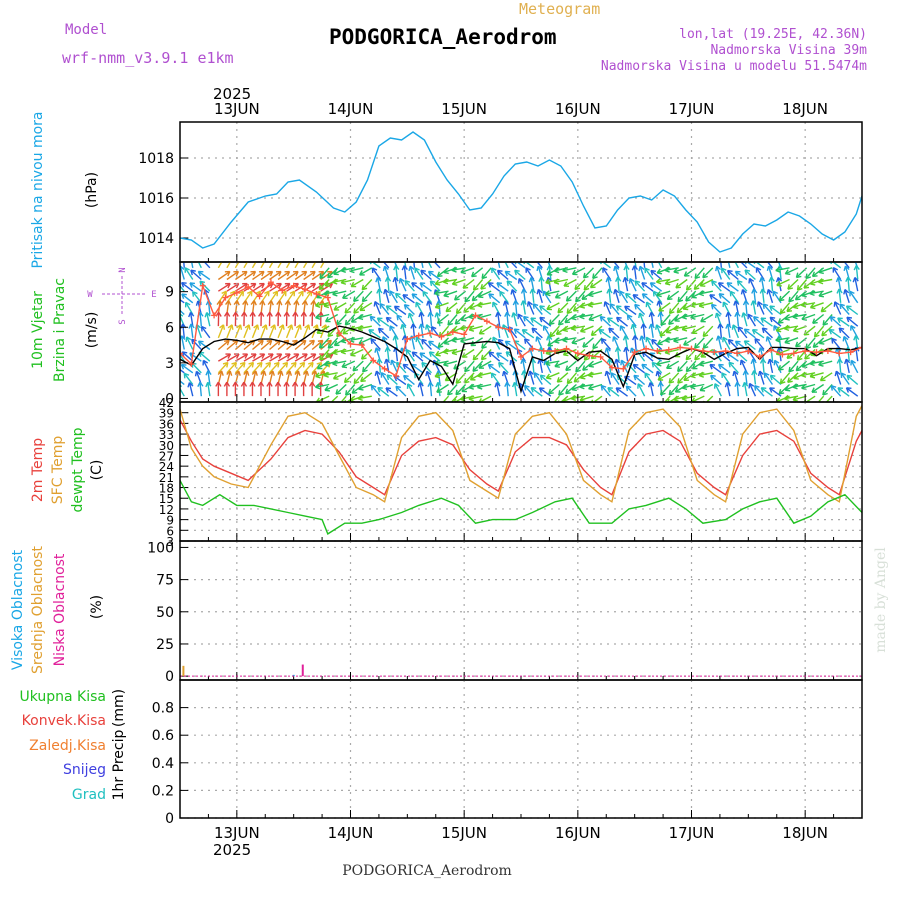 The height and width of the screenshot is (900, 900). I want to click on precip-ytick-label: 0, so click(169, 819).